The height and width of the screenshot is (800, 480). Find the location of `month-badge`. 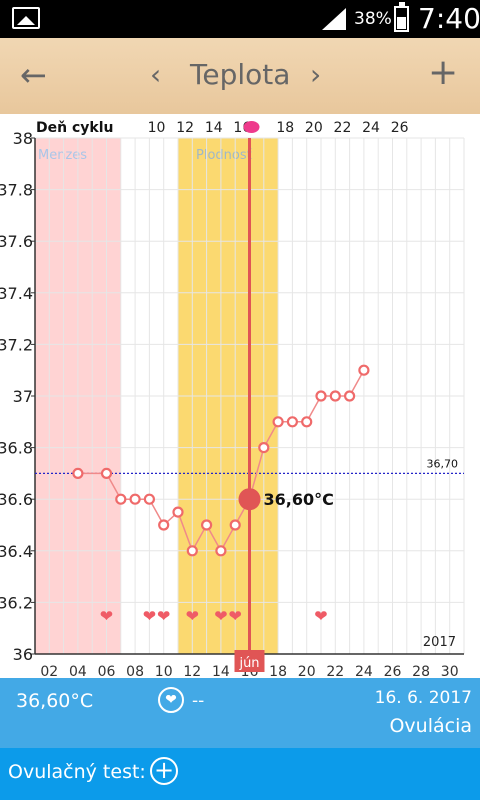

month-badge is located at coordinates (249, 661).